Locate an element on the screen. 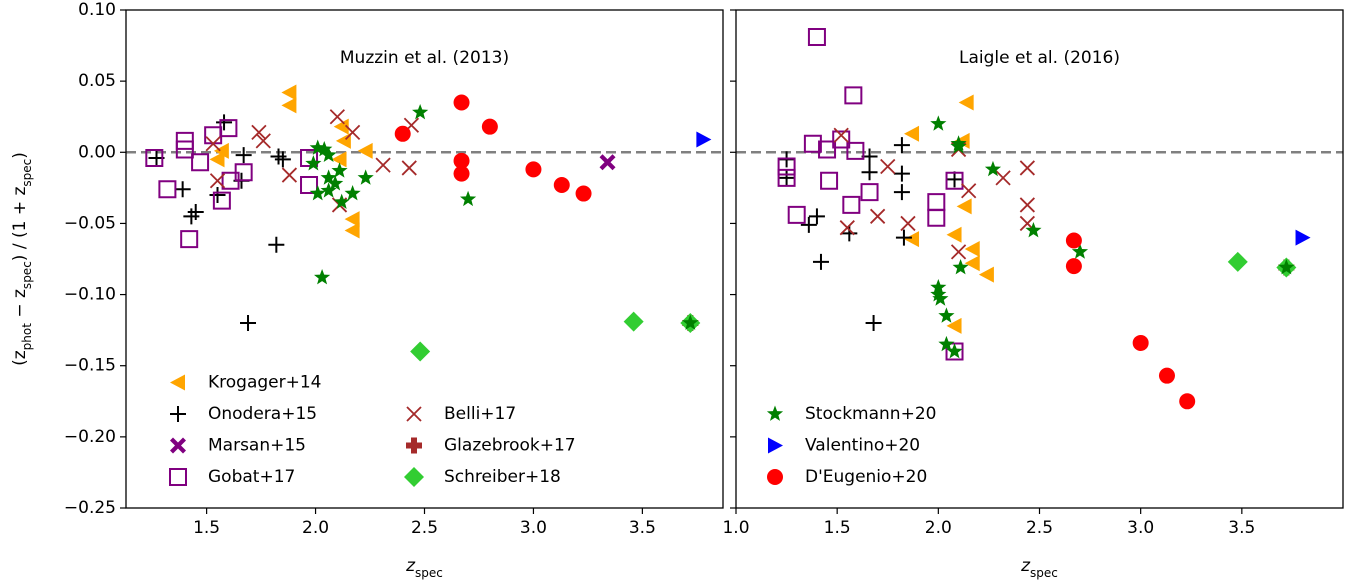  legend-entry: Marsan+15 is located at coordinates (238, 446).